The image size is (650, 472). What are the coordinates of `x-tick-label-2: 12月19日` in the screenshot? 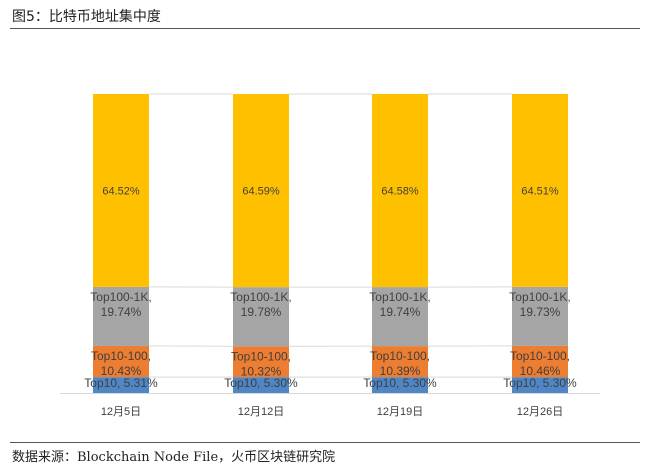 It's located at (400, 412).